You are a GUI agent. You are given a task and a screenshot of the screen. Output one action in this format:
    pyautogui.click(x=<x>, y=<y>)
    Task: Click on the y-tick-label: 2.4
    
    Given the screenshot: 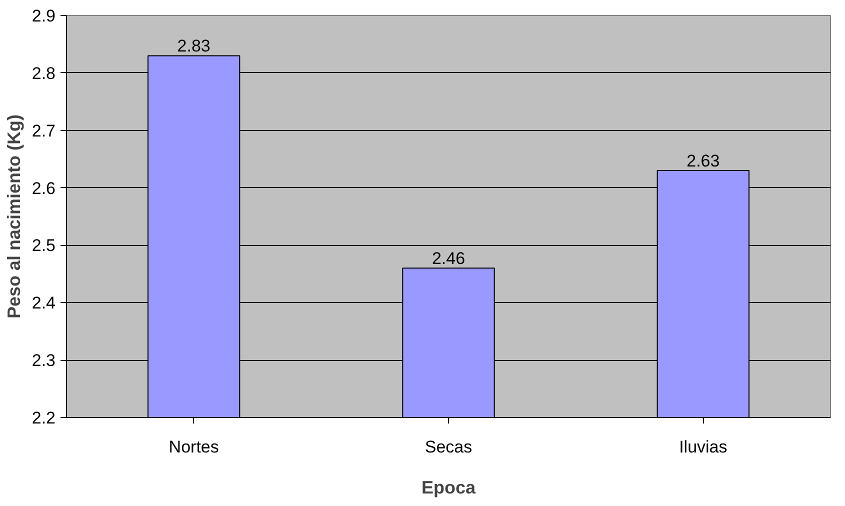 What is the action you would take?
    pyautogui.click(x=44, y=303)
    